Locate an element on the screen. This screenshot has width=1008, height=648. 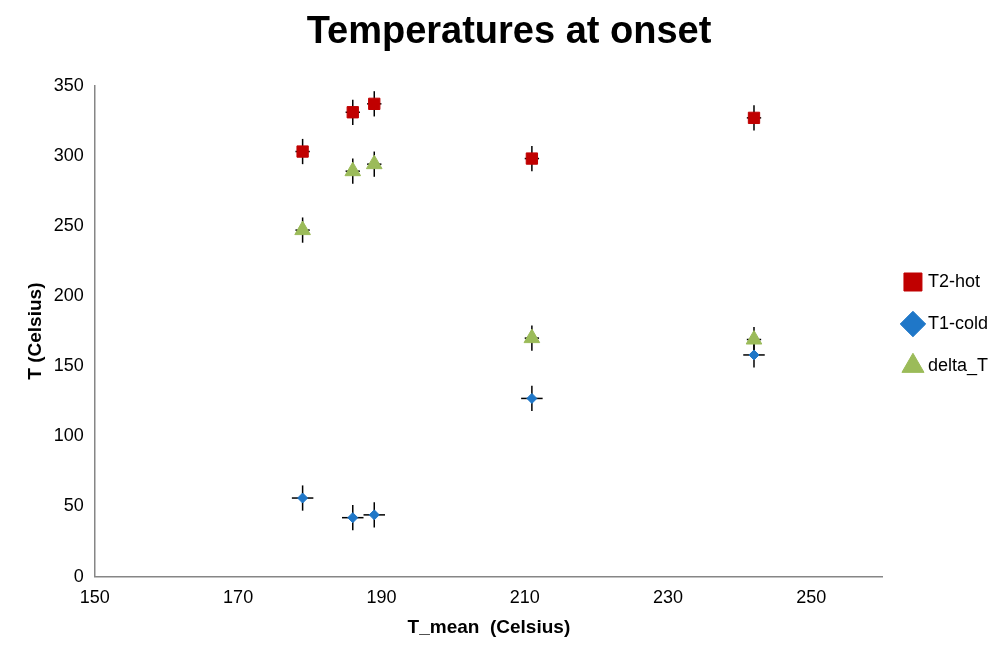
chart-title: Temperatures at onset is located at coordinates (509, 30).